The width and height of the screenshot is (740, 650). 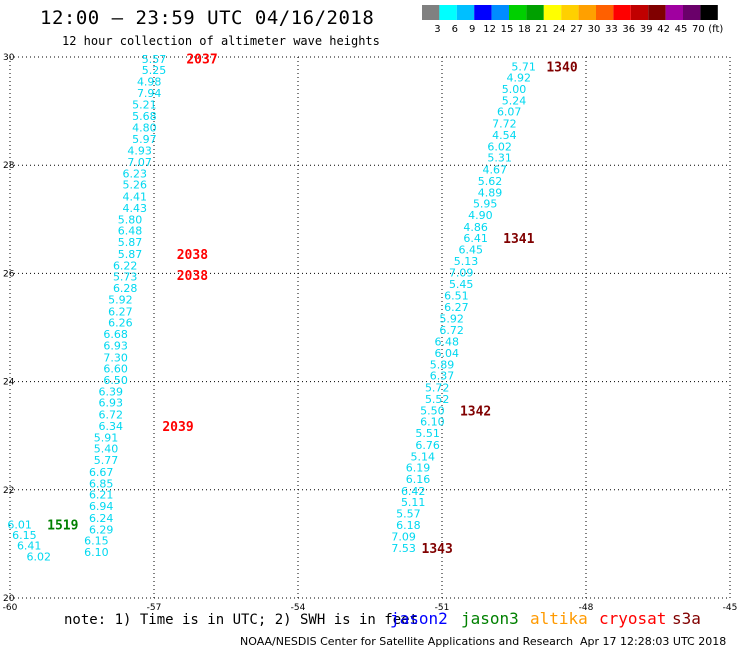 I want to click on wave-height-value: 5.73, so click(x=125, y=277).